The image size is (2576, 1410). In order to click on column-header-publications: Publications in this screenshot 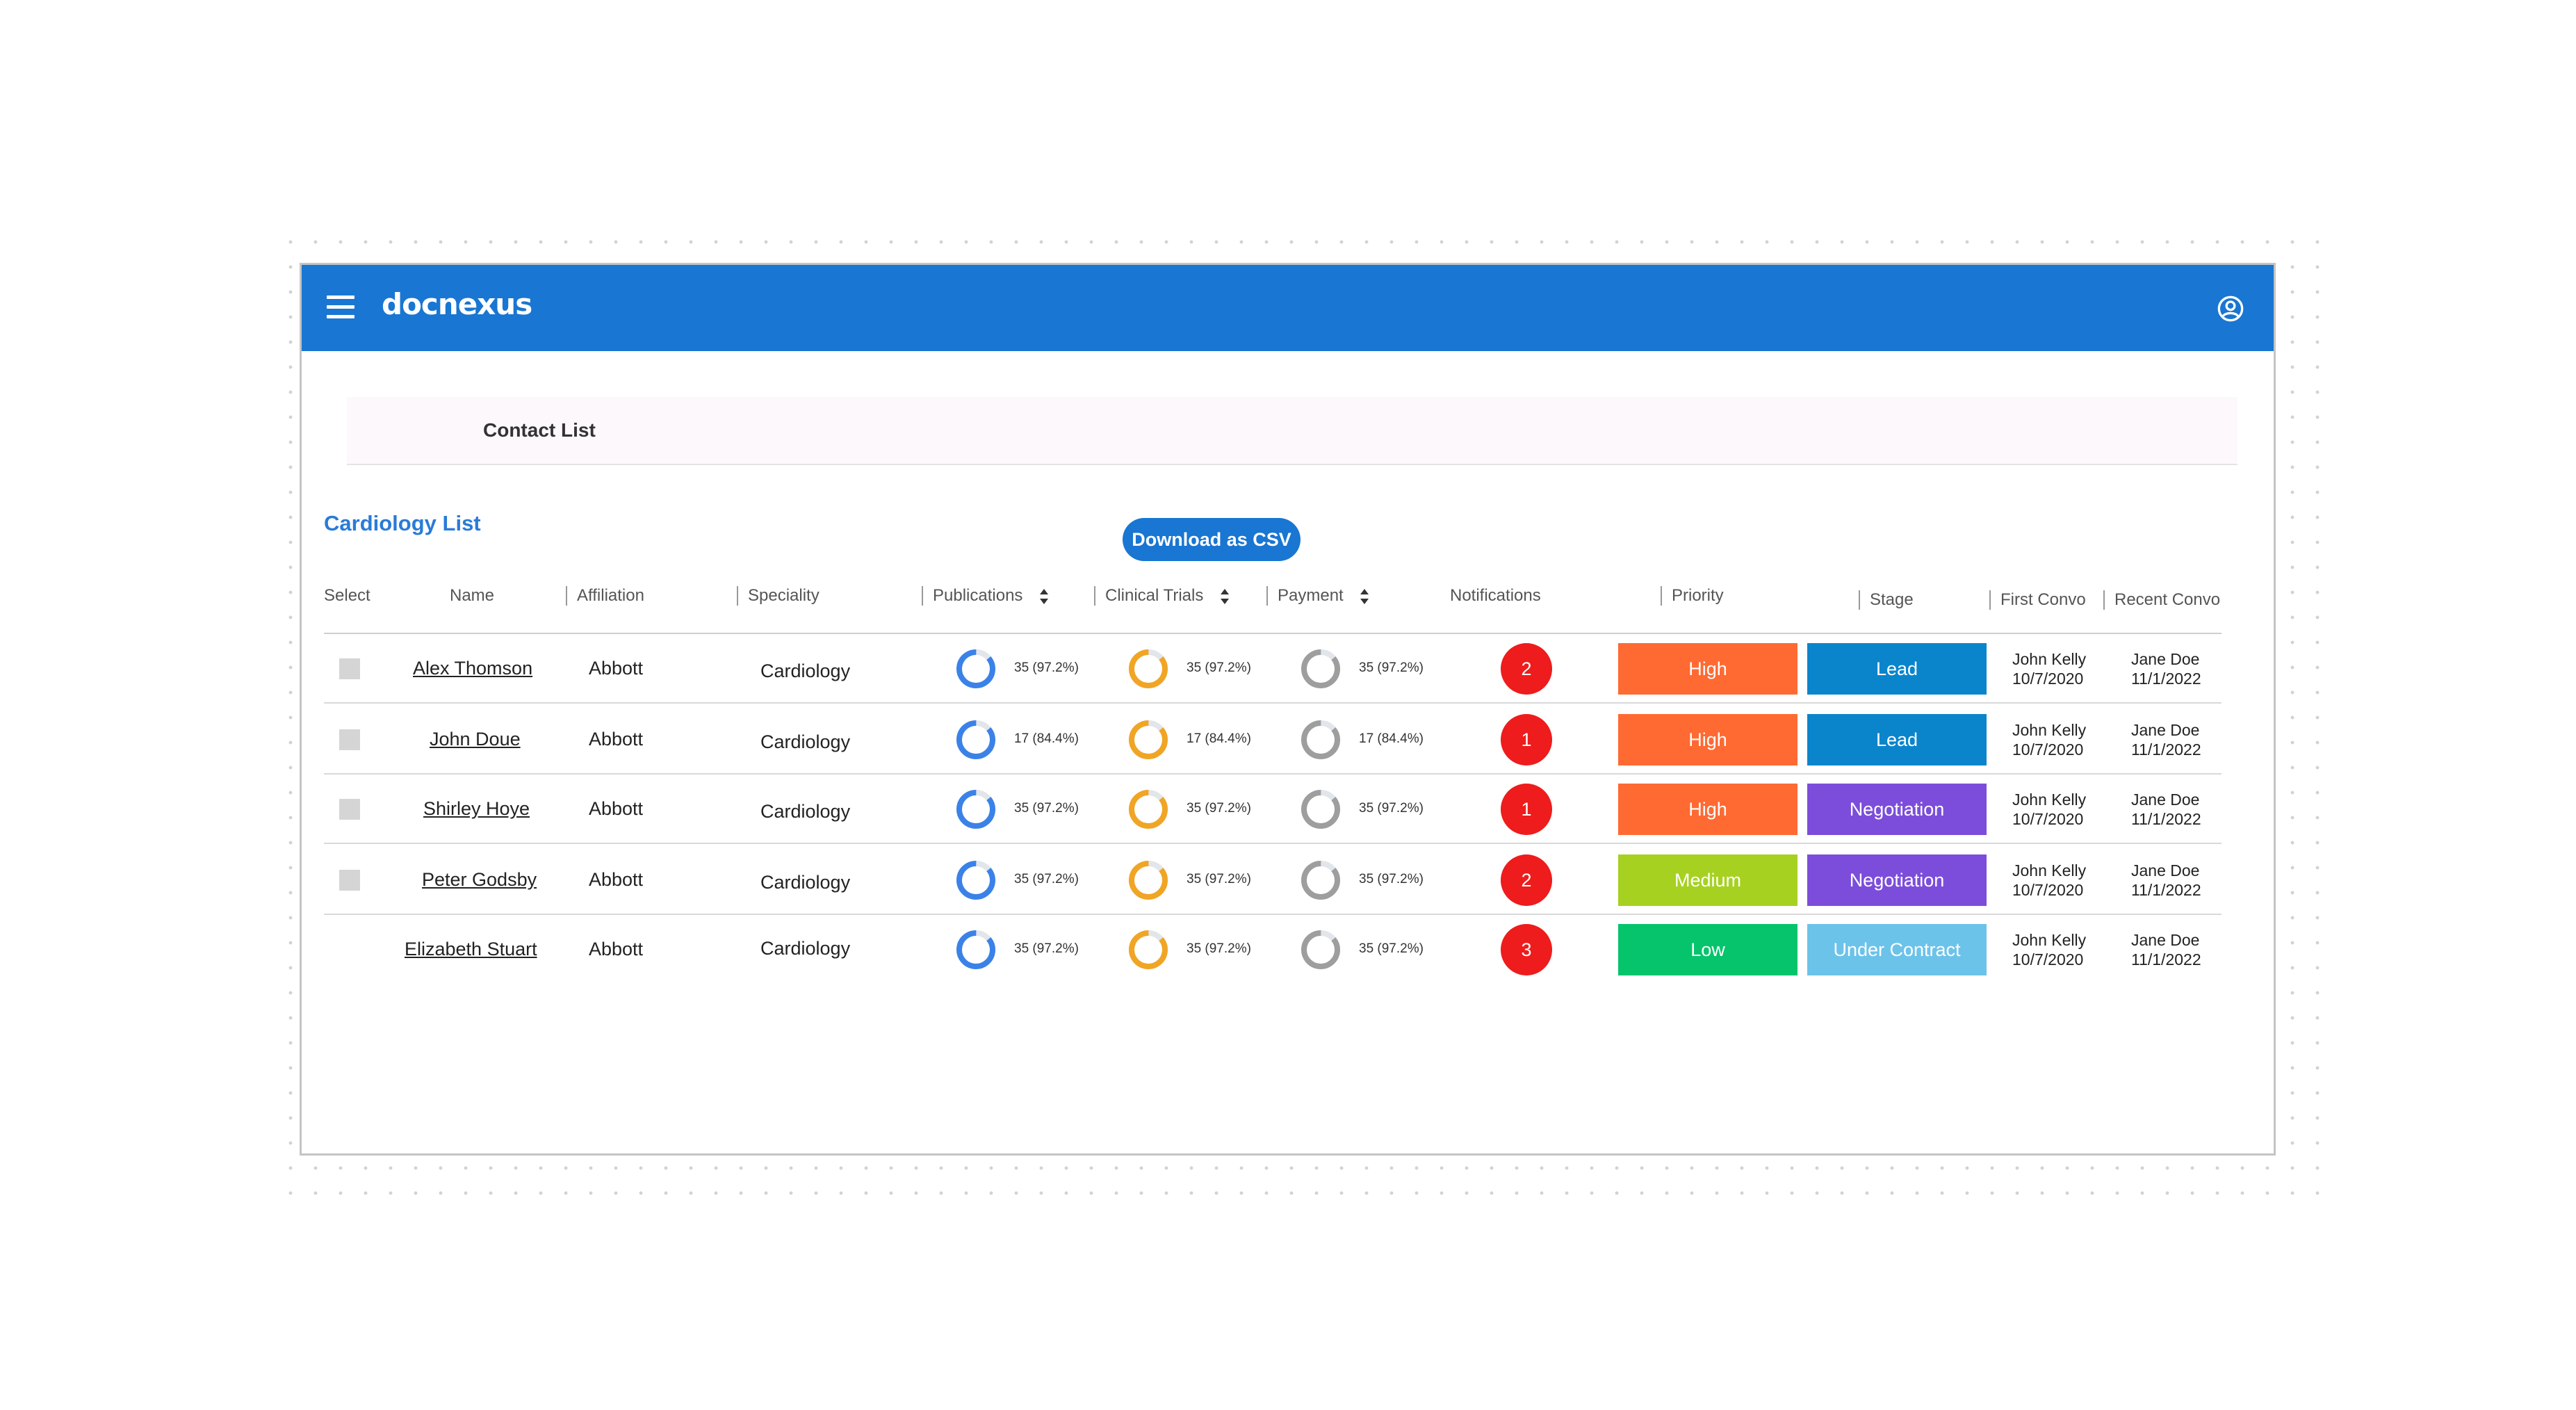, I will do `click(986, 596)`.